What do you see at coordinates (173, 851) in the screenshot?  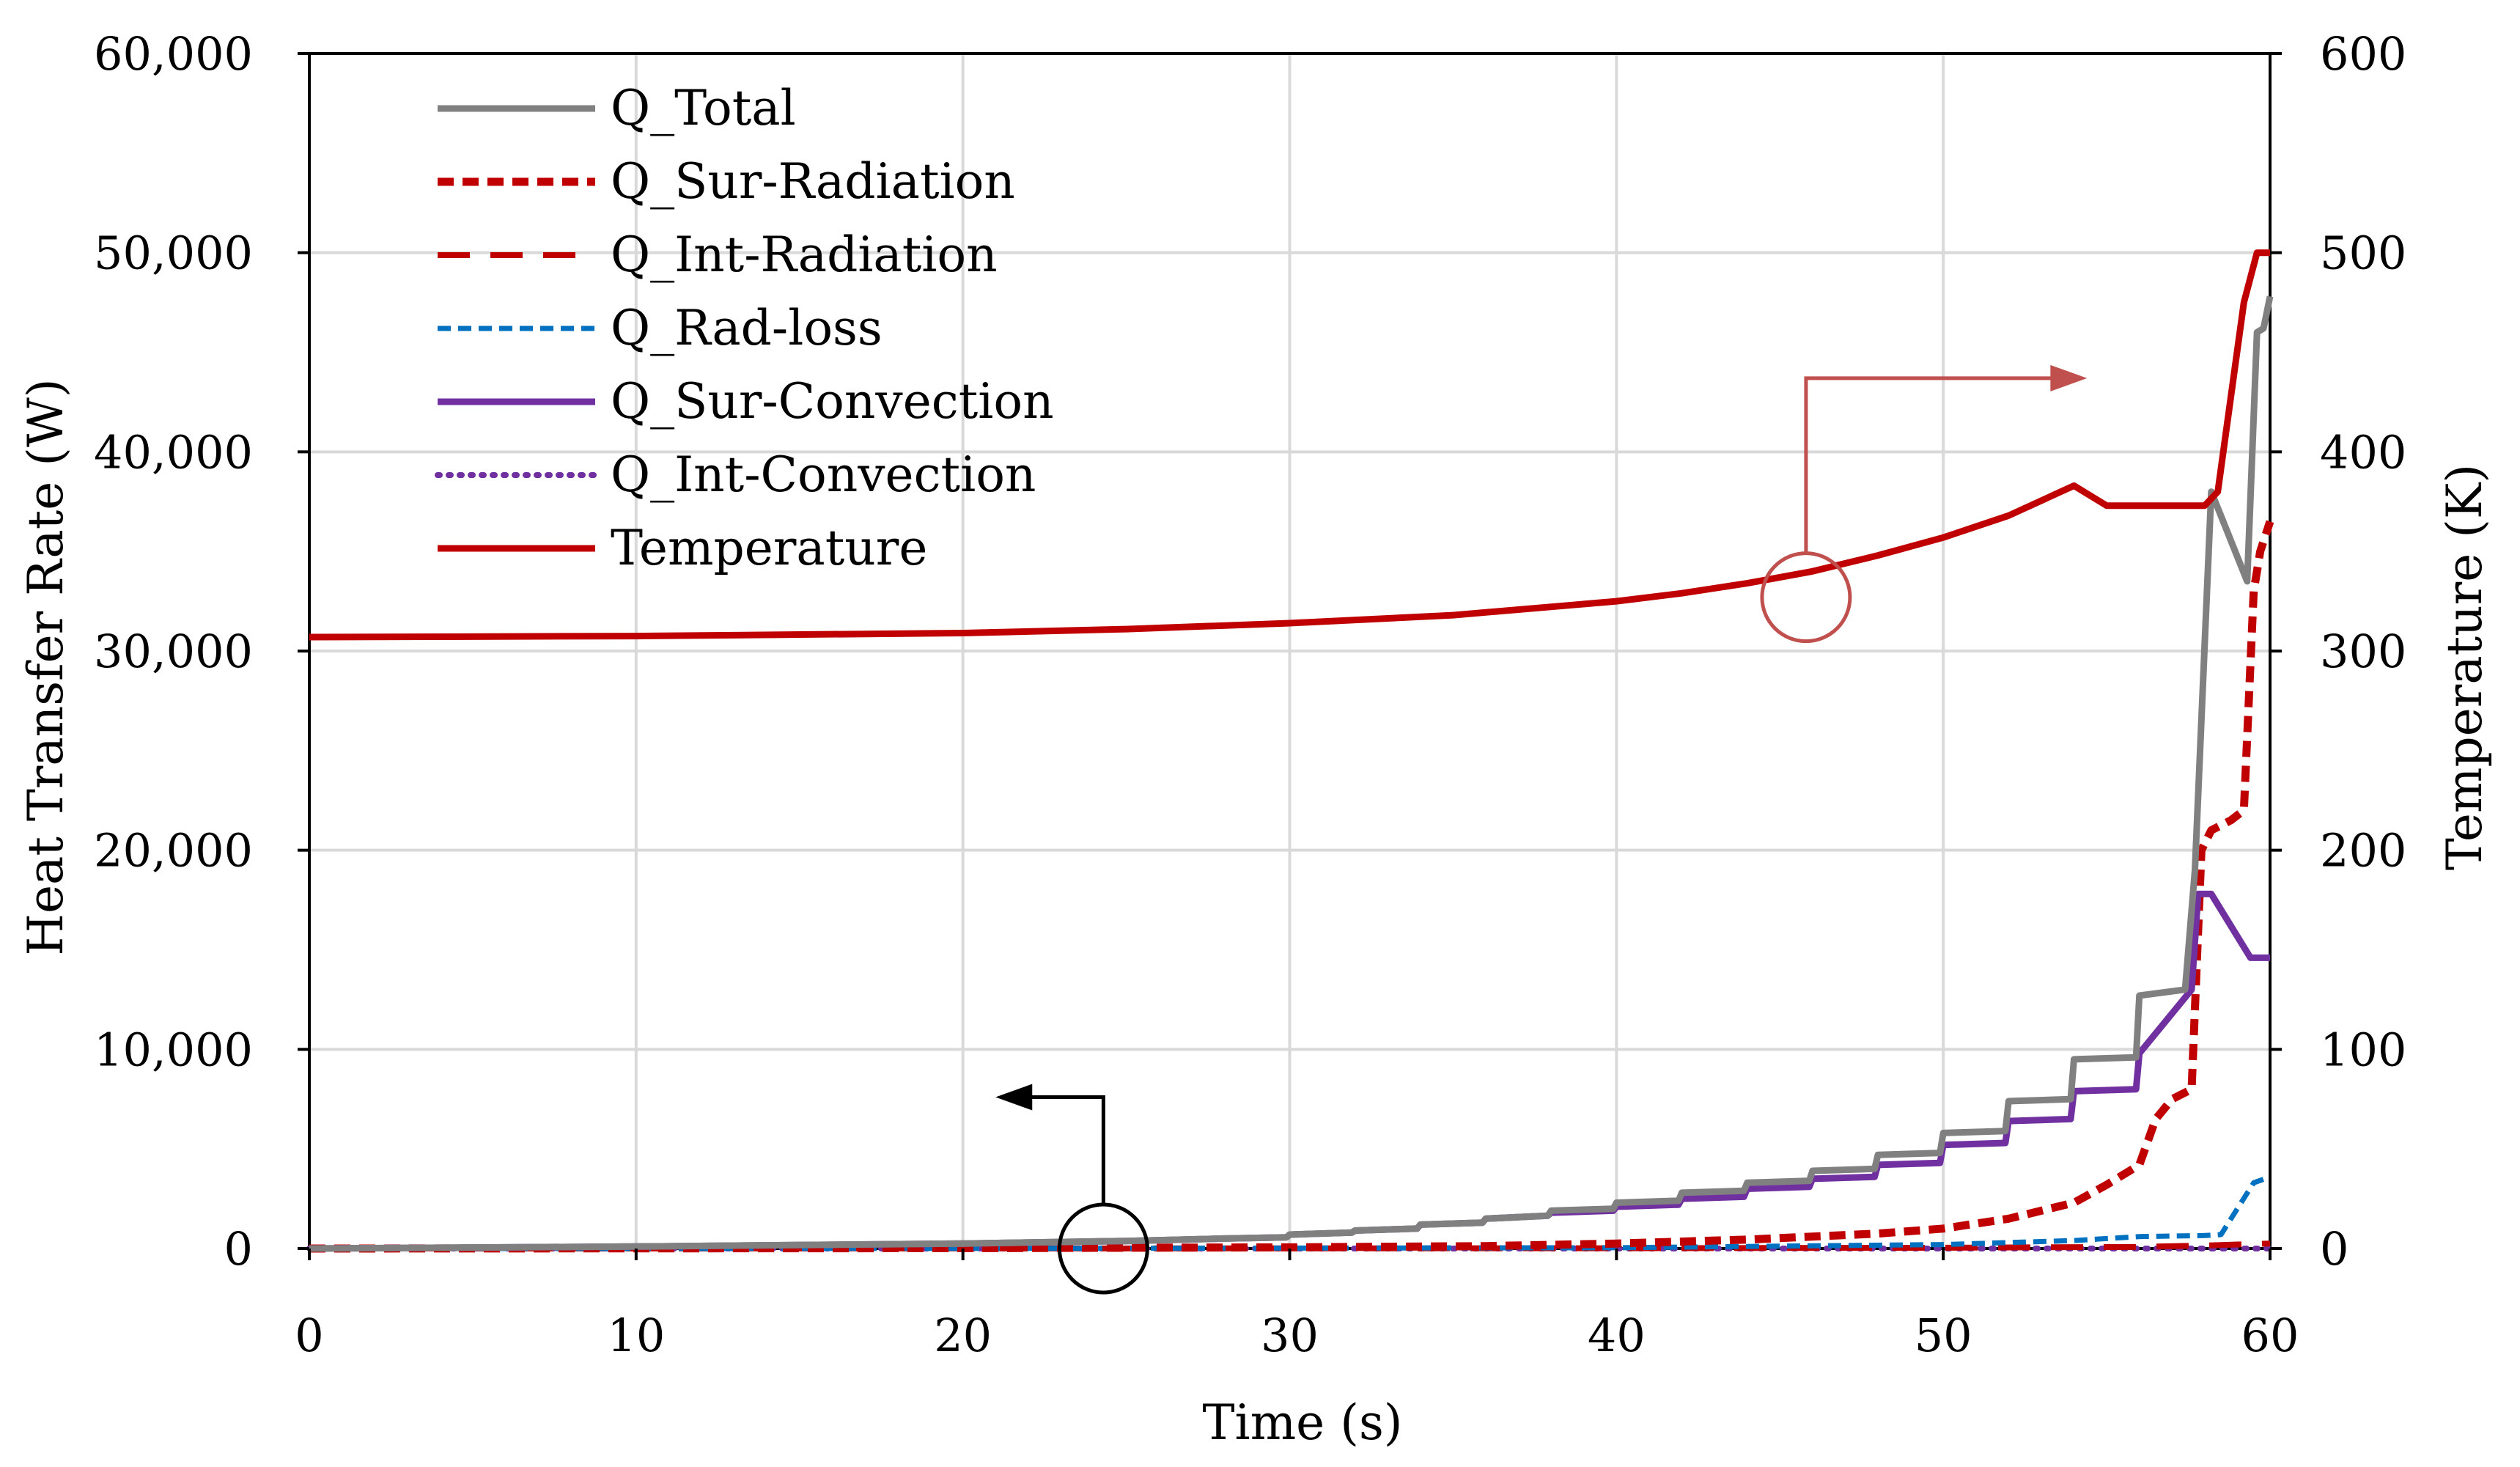 I see `y-tick-label: 20,000` at bounding box center [173, 851].